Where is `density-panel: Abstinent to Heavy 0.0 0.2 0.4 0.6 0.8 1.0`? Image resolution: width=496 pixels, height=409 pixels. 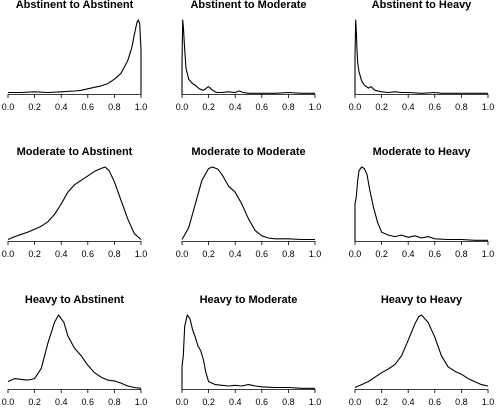 density-panel: Abstinent to Heavy 0.0 0.2 0.4 0.6 0.8 1.0 is located at coordinates (422, 56).